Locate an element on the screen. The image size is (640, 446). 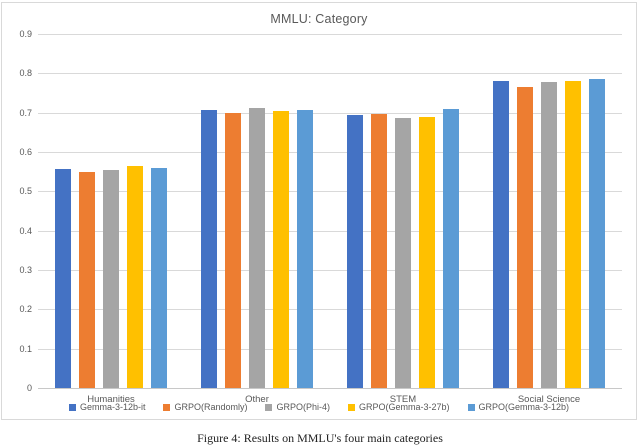
legend-item: GRPO(Randomly) is located at coordinates (205, 407).